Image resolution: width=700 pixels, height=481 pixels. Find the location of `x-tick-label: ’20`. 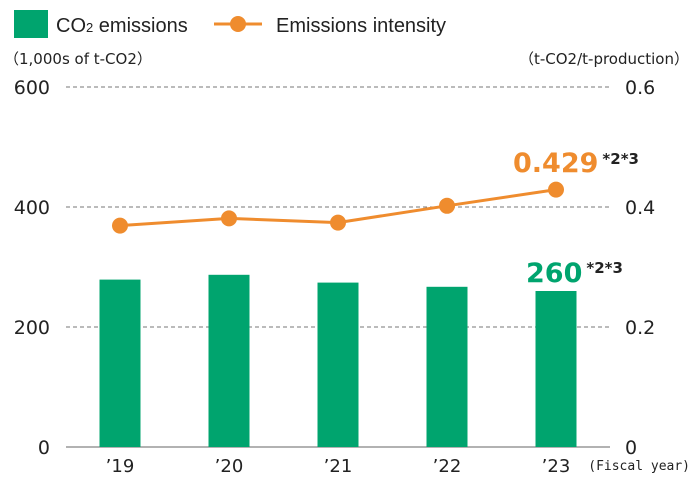

x-tick-label: ’20 is located at coordinates (229, 466).